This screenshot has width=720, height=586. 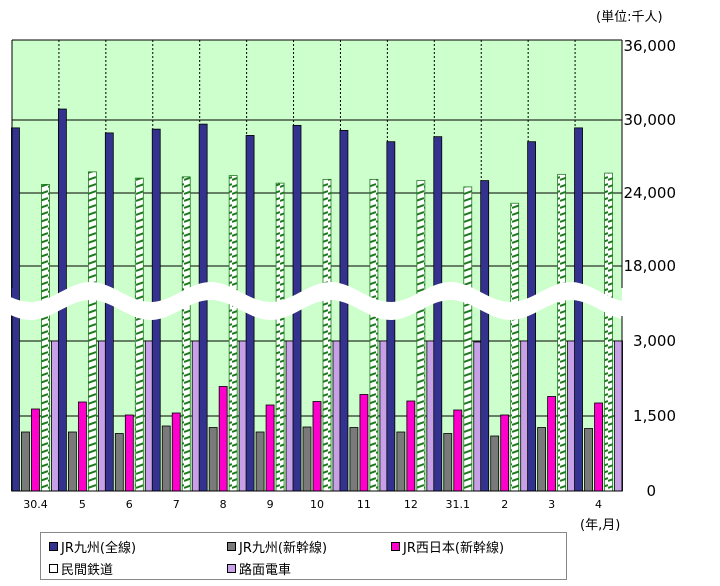 I want to click on x-tick-label: 2, so click(x=504, y=504).